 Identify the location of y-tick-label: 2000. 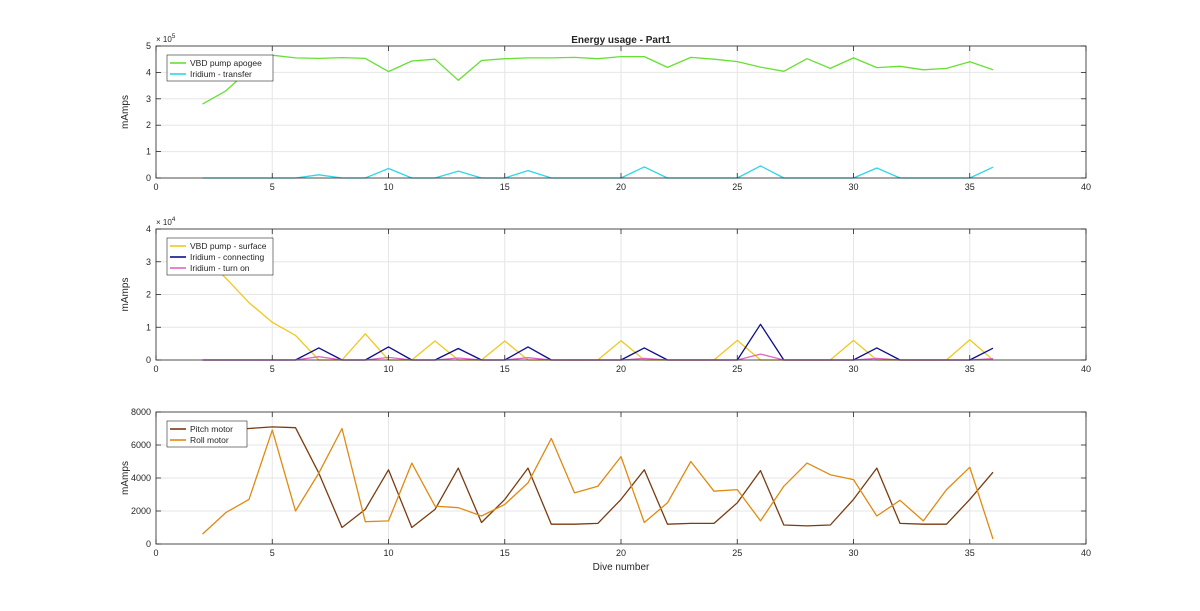
(141, 511).